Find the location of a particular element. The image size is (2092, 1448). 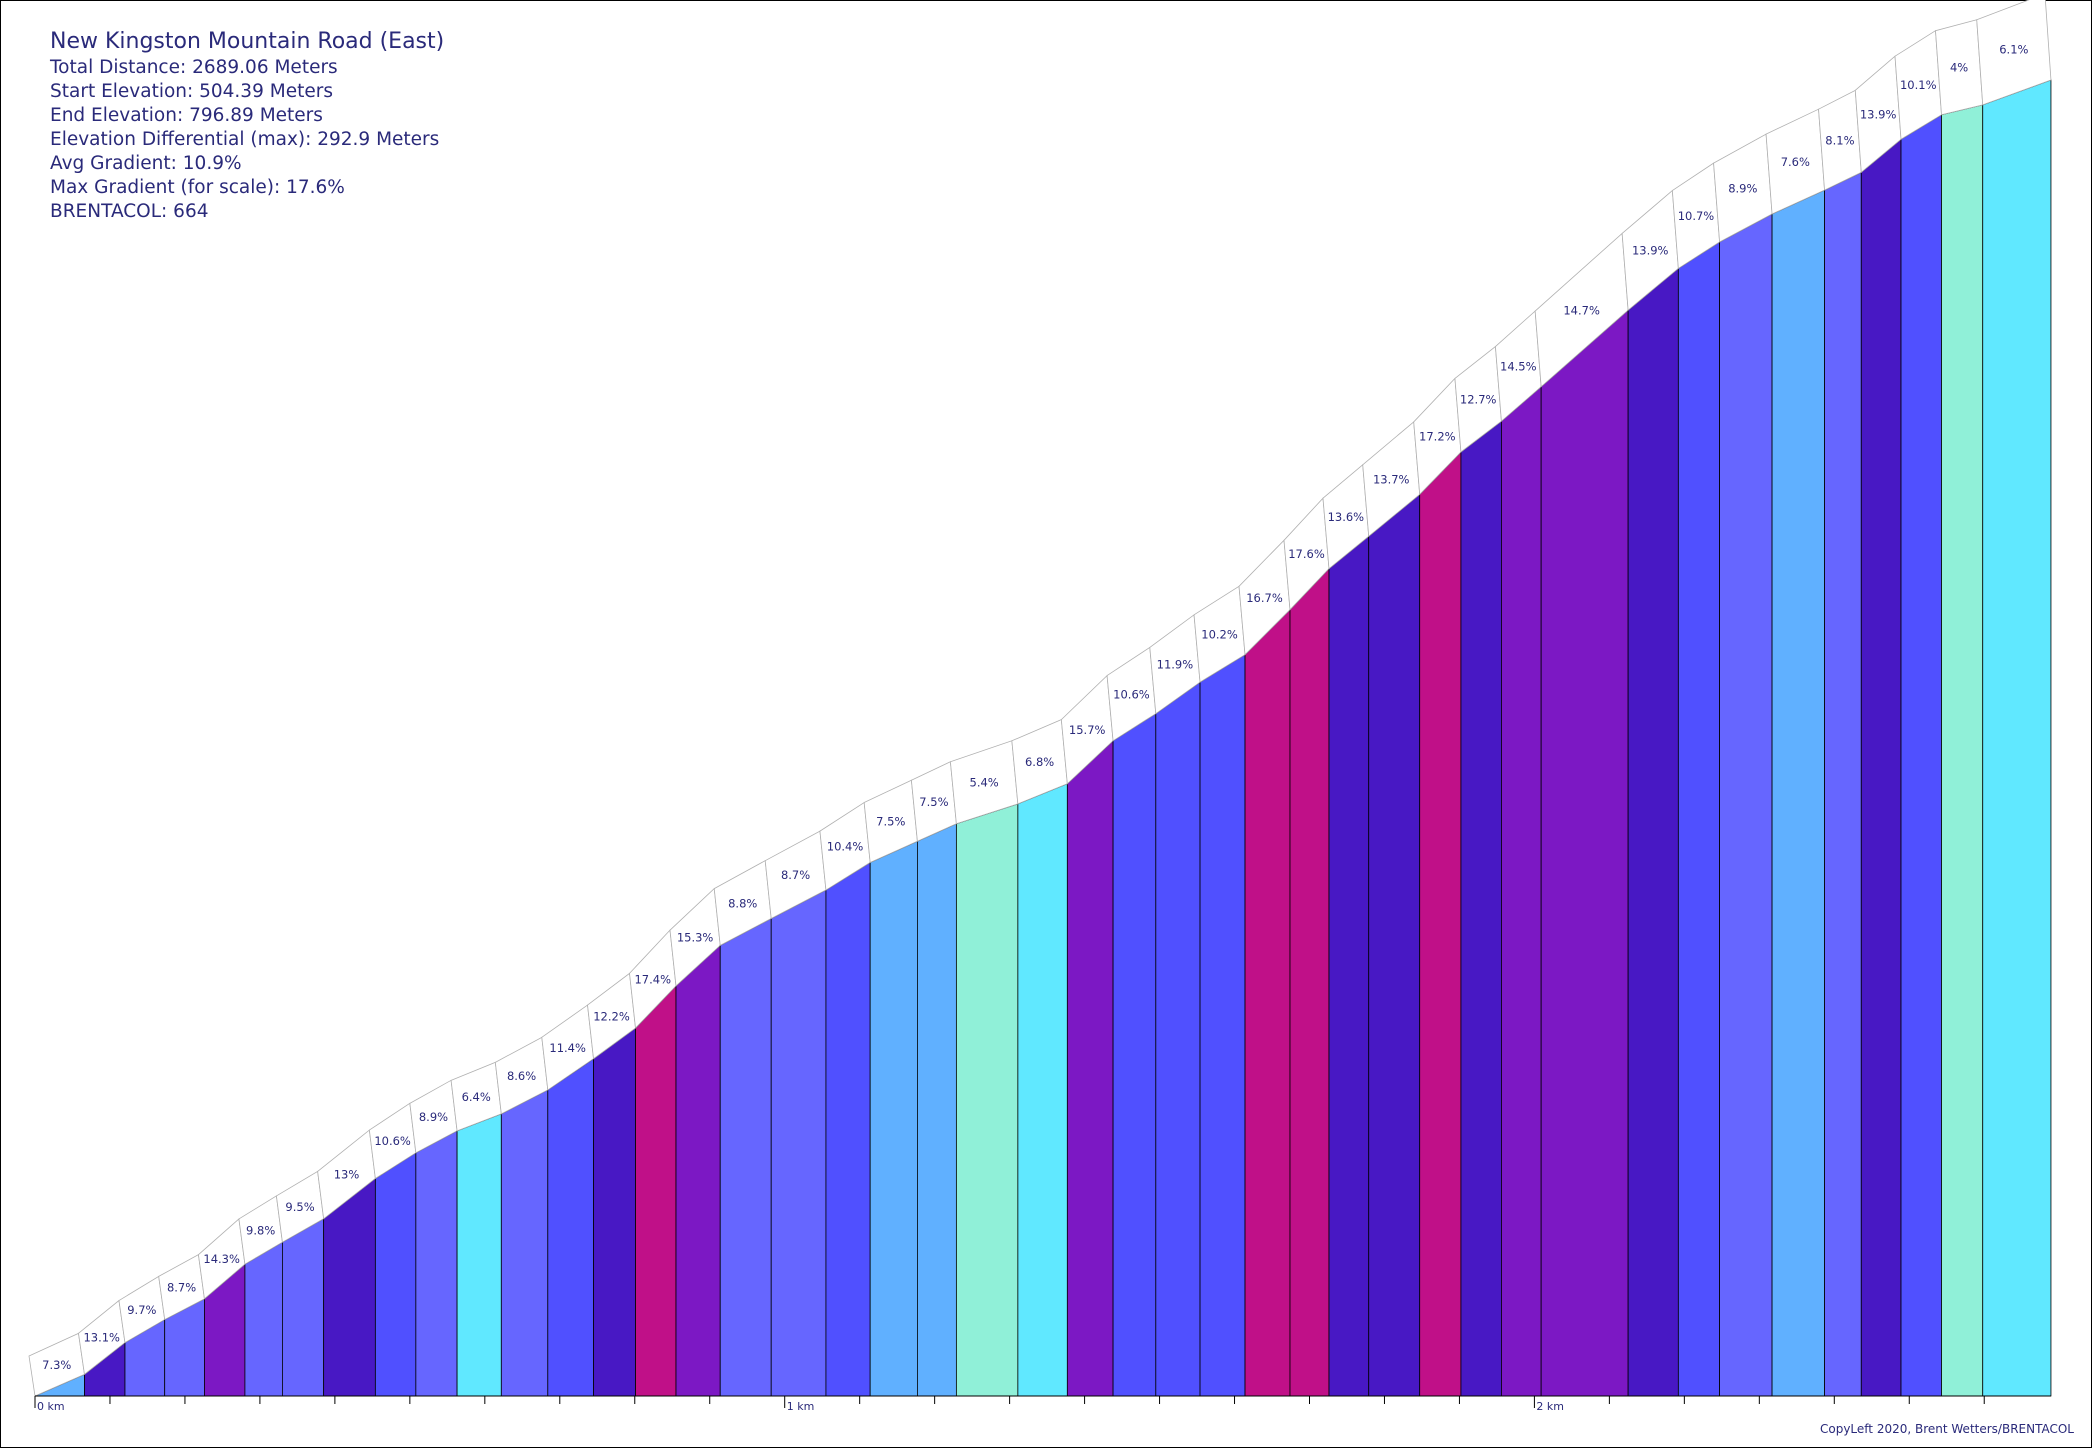

gradient-label: 9.7% is located at coordinates (141, 1310).